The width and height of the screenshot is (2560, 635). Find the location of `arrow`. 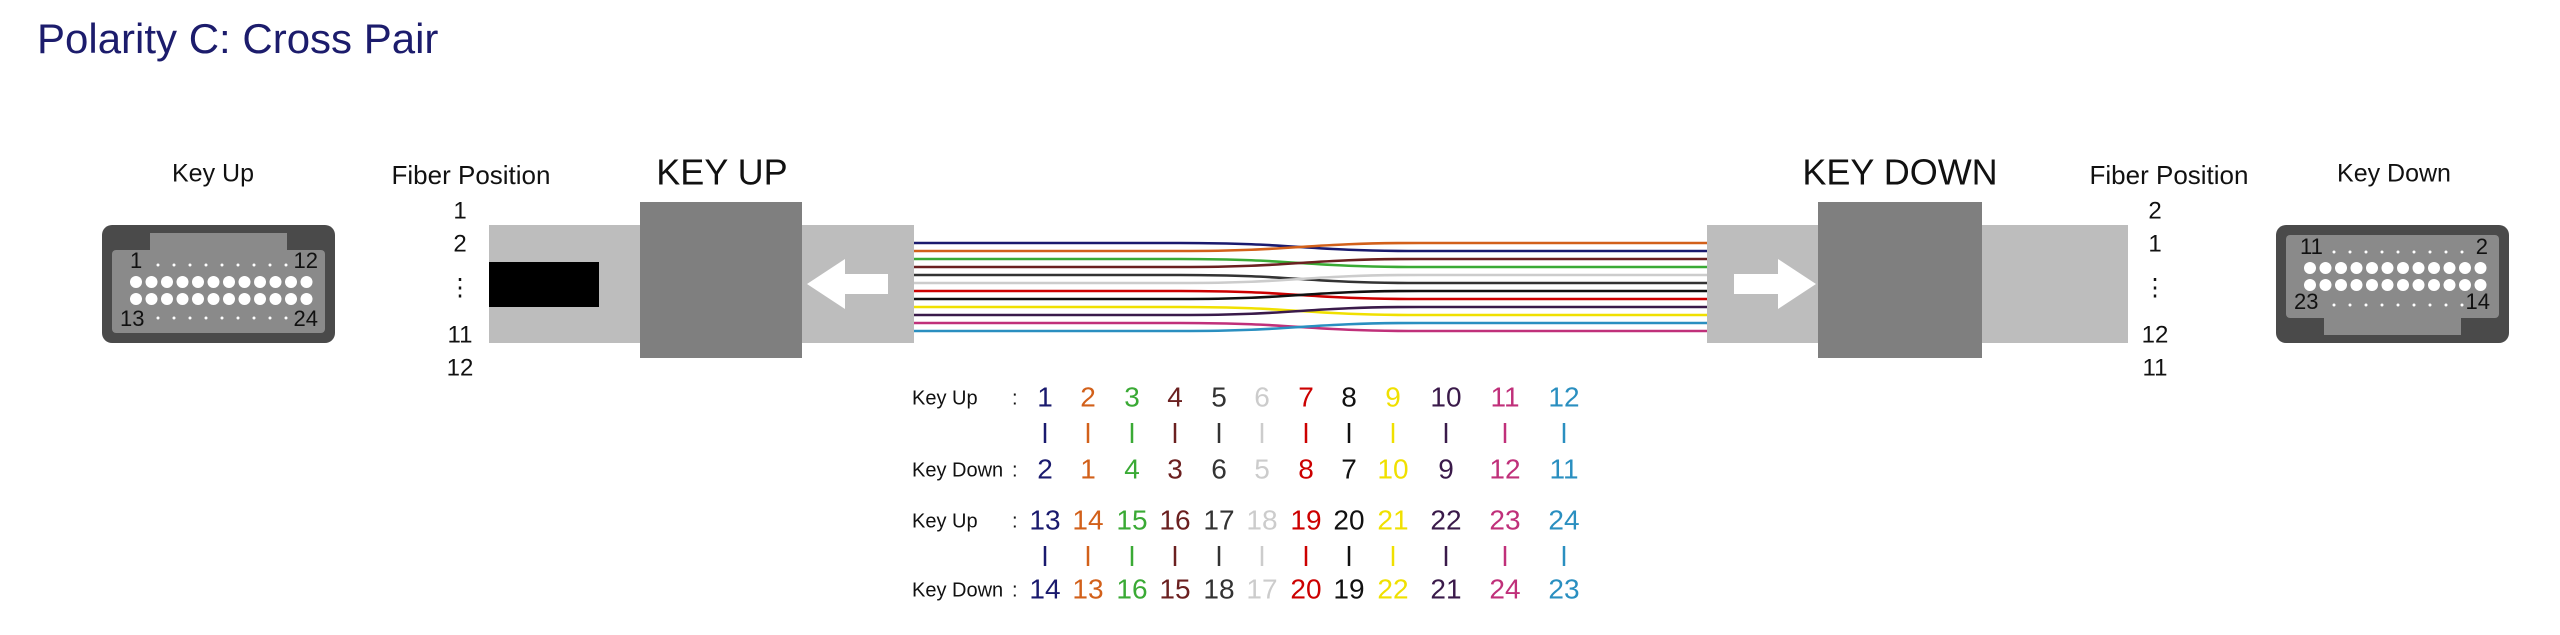

arrow is located at coordinates (1775, 284).